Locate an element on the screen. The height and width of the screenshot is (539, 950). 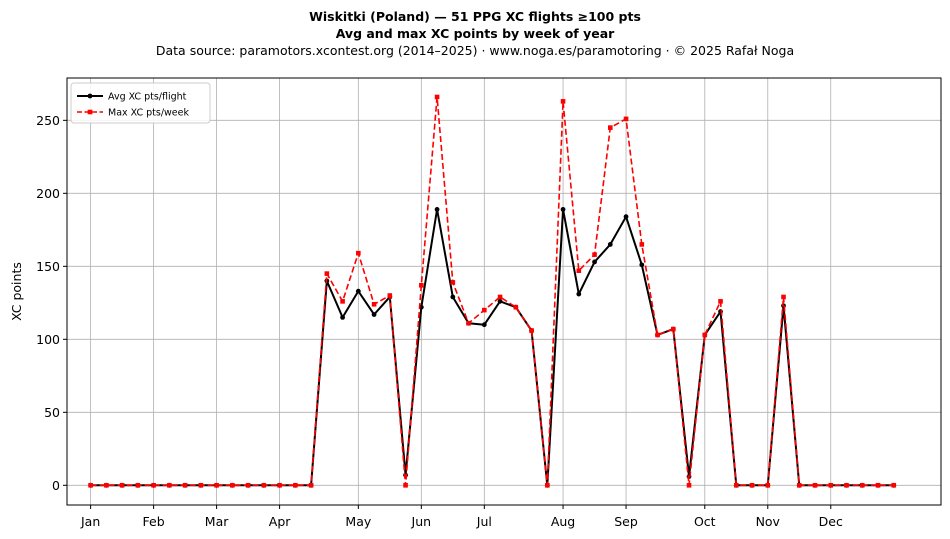
y-tick-label: 250 is located at coordinates (48, 120).